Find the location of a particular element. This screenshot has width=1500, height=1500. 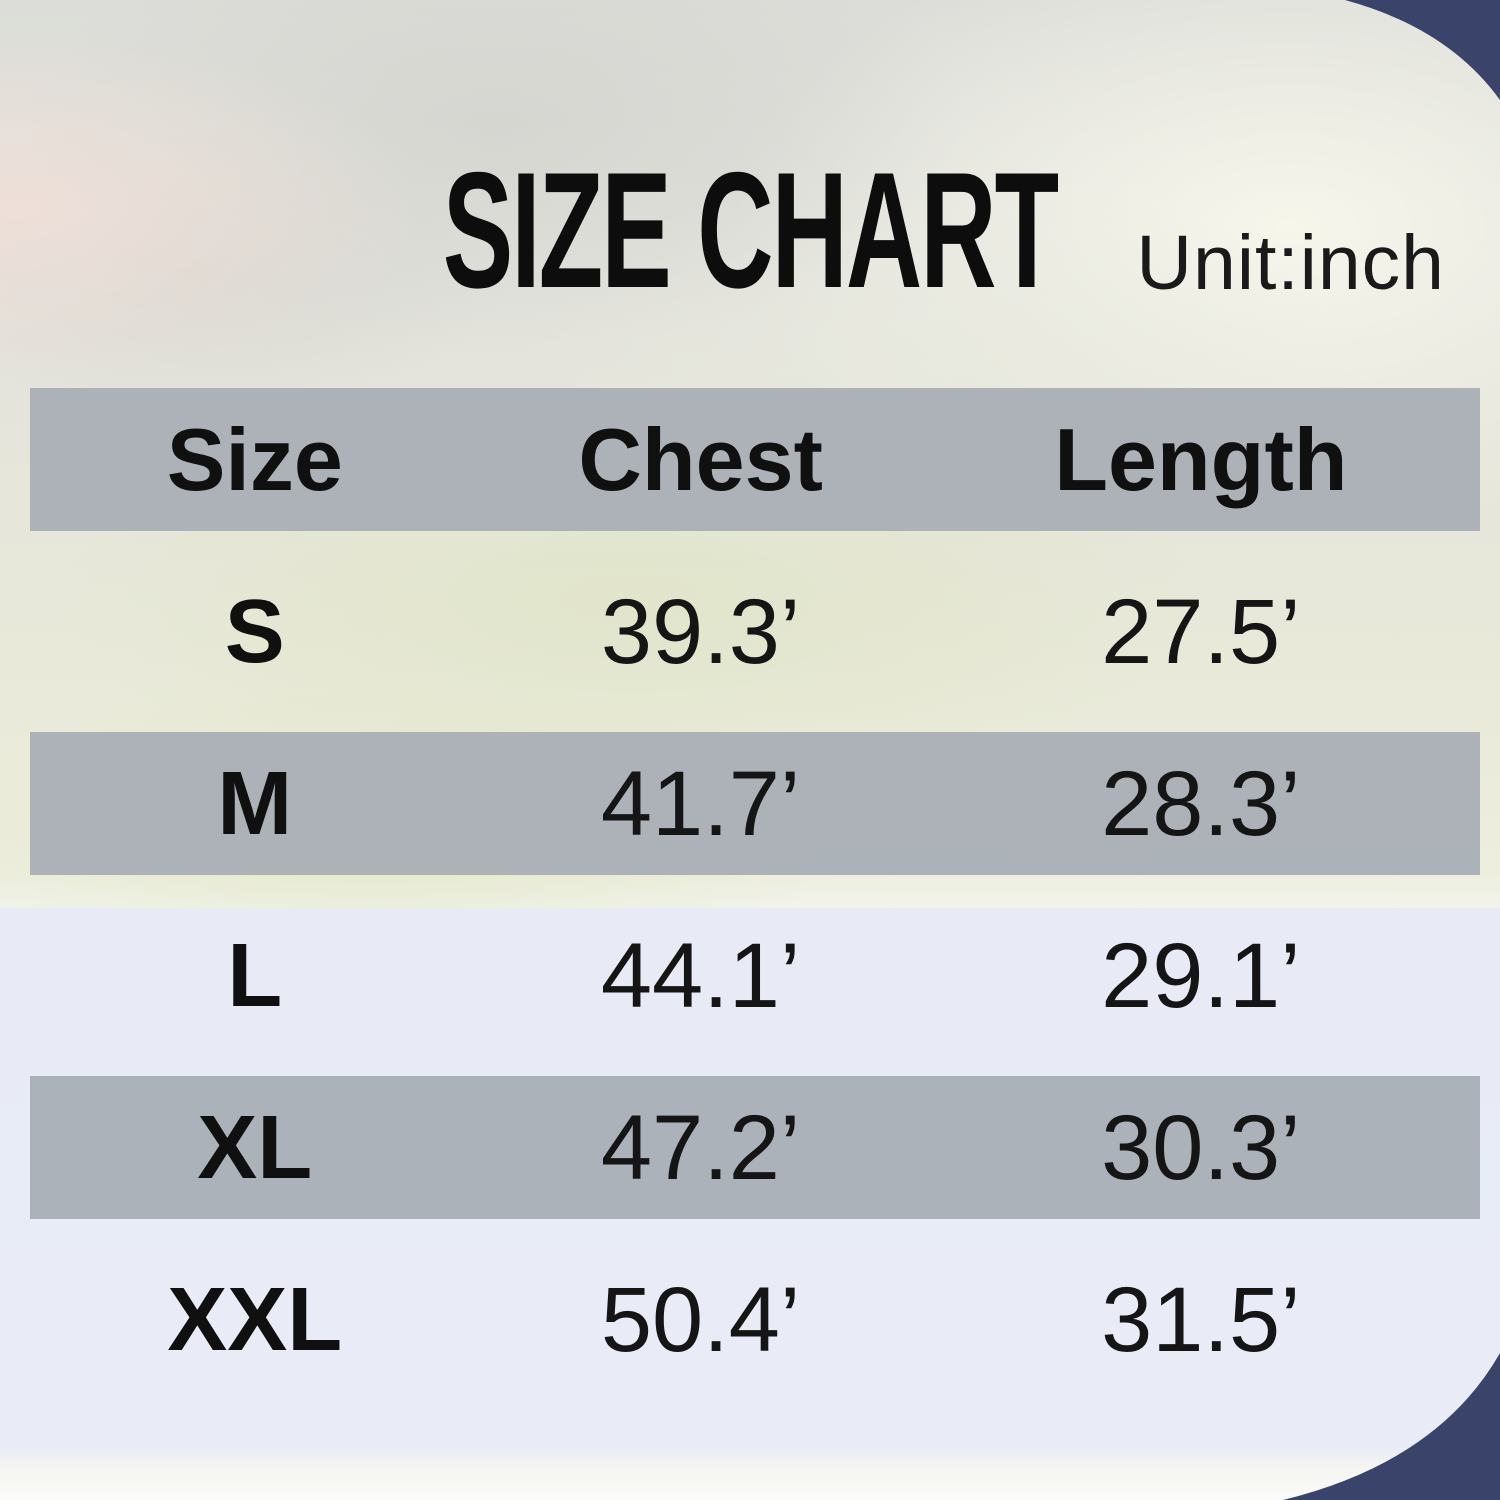

row-s-length-value: 27.5’ is located at coordinates (1201, 631).